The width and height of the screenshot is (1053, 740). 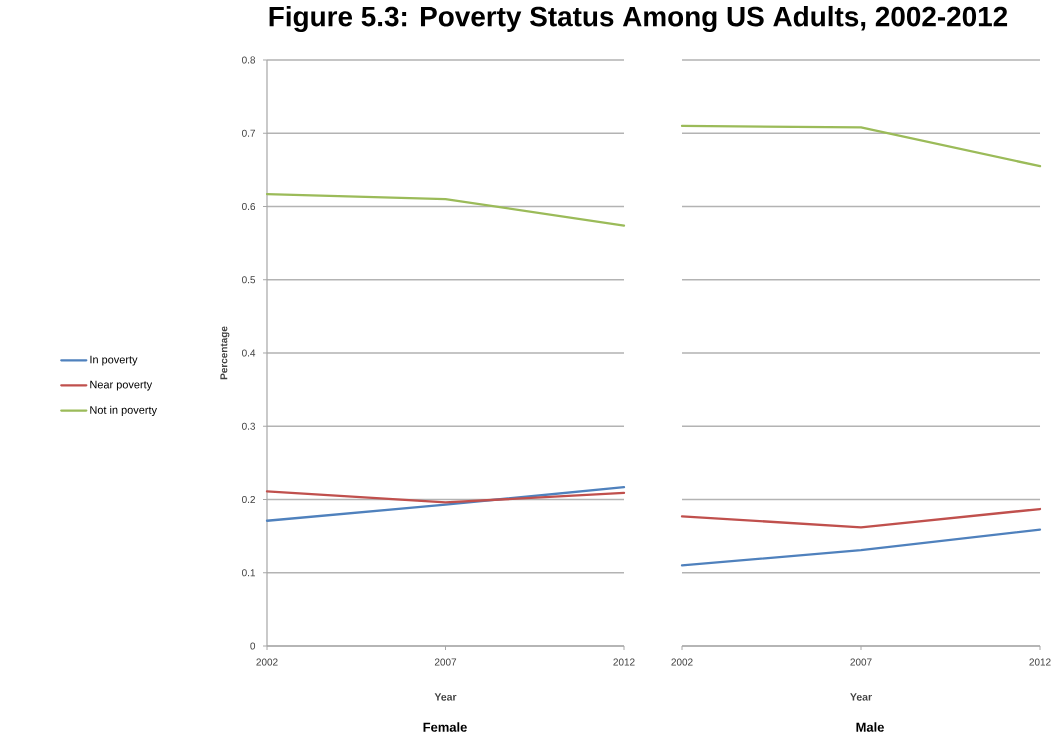 What do you see at coordinates (249, 60) in the screenshot?
I see `y-tick-label: 0.8` at bounding box center [249, 60].